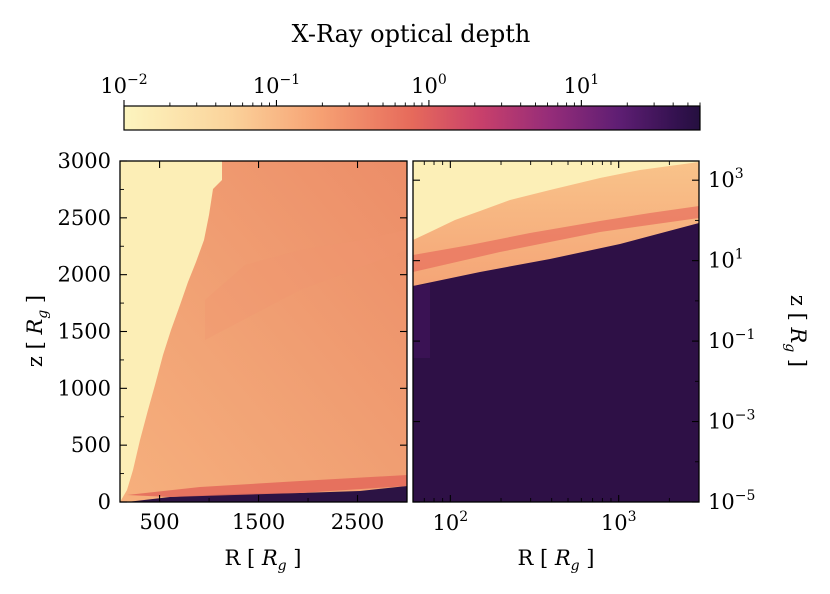  Describe the element at coordinates (91, 445) in the screenshot. I see `left-y-tick-label: 500` at that location.